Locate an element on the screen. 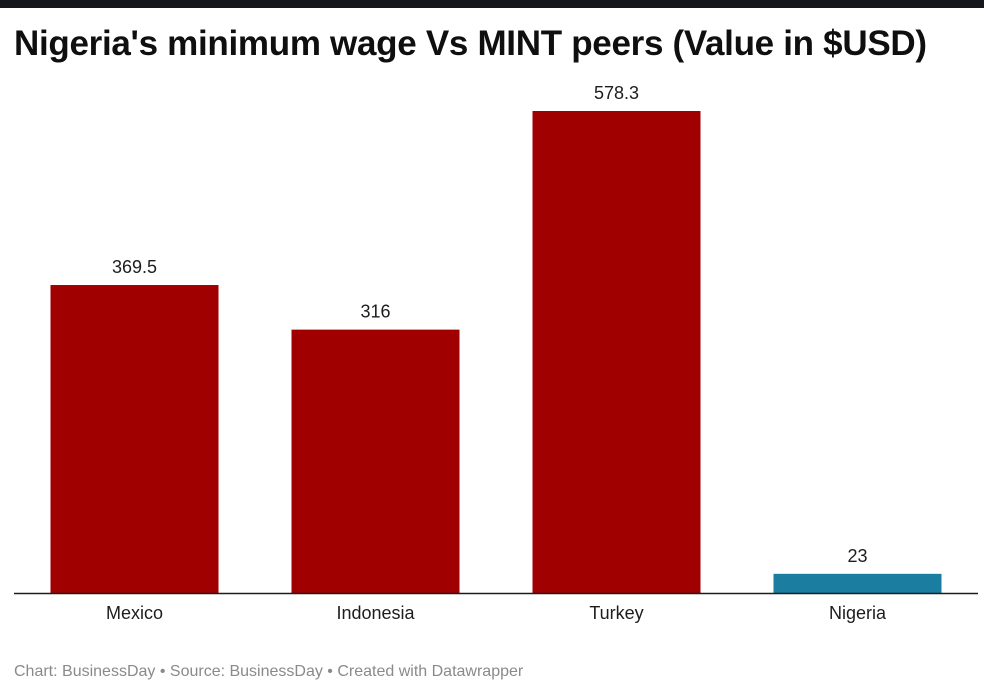 This screenshot has height=699, width=984. created-with-link: Created with Datawrapper is located at coordinates (430, 671).